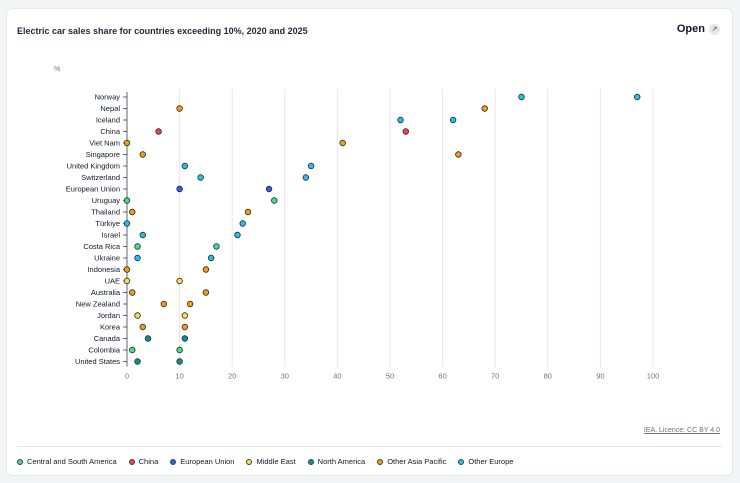 The image size is (740, 483). I want to click on x-tick-label: 10, so click(179, 376).